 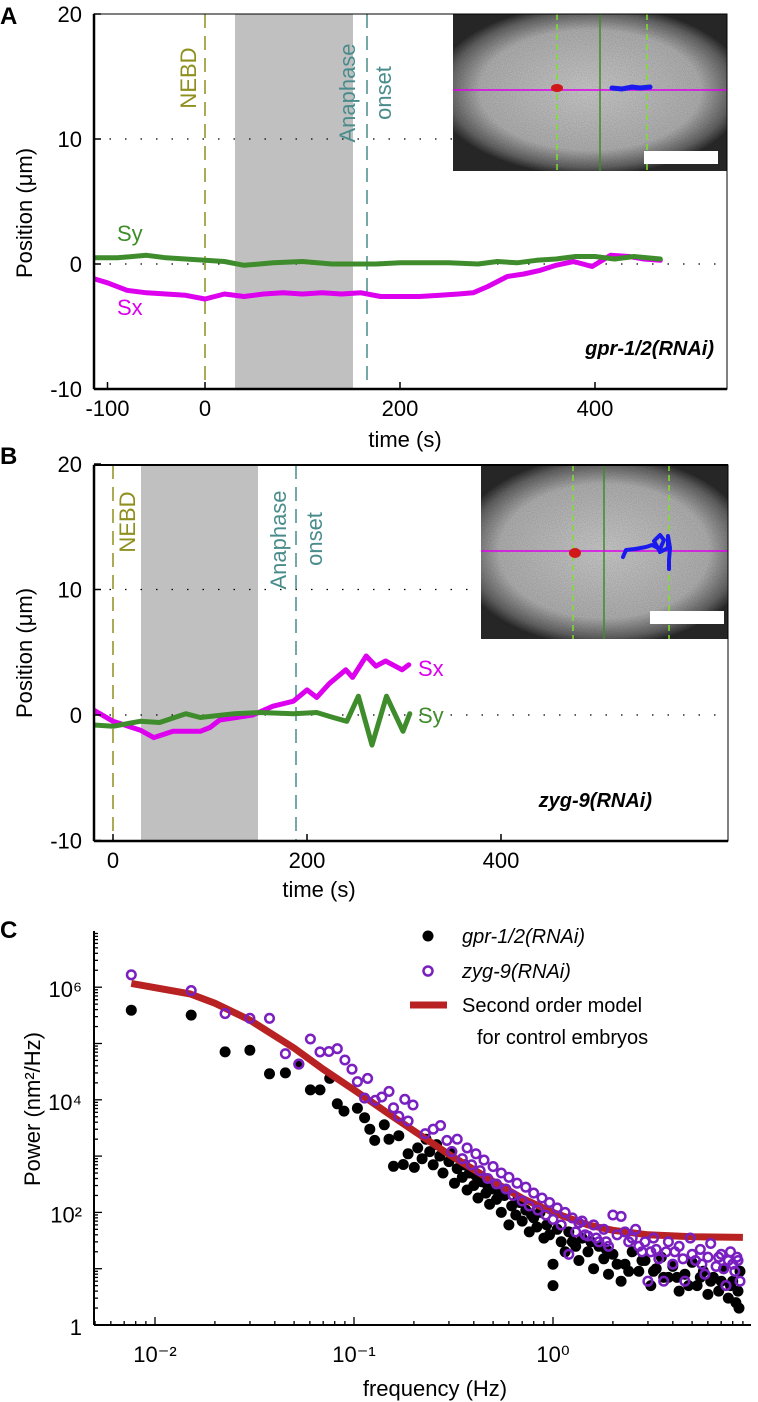 I want to click on legend-label-zyg: zyg-9(RNAi), so click(x=516, y=972).